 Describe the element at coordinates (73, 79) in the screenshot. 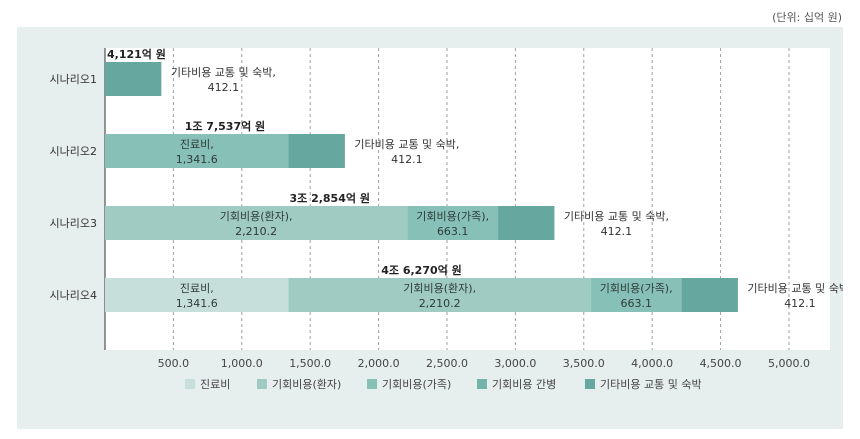

I see `category-label: 시나리오1` at that location.